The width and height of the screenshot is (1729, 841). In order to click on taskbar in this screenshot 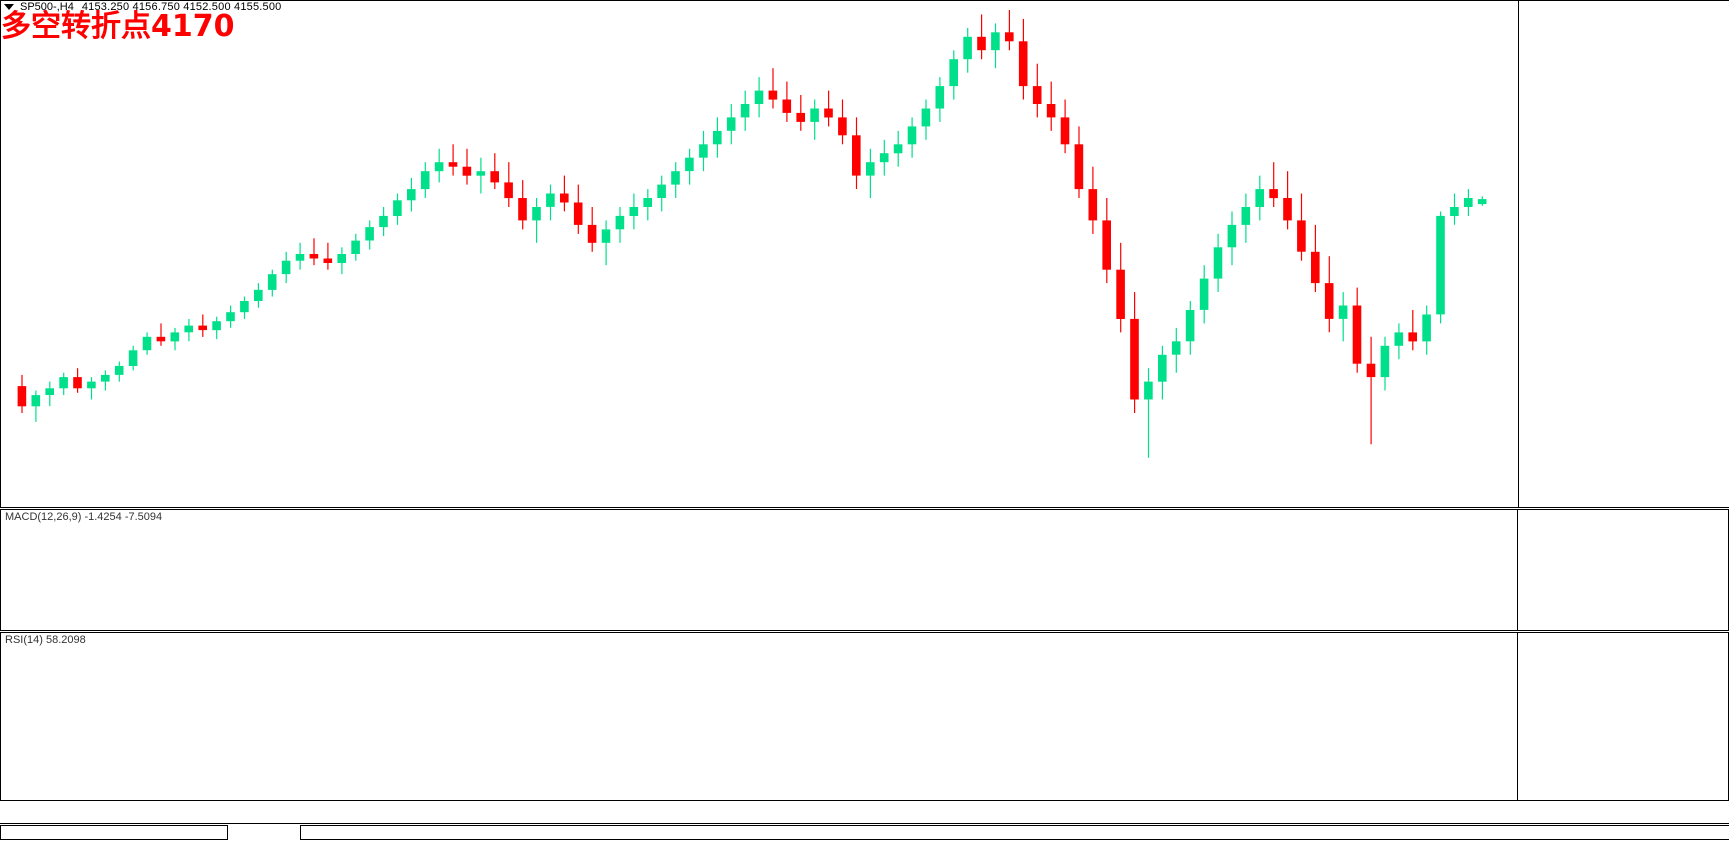, I will do `click(864, 832)`.